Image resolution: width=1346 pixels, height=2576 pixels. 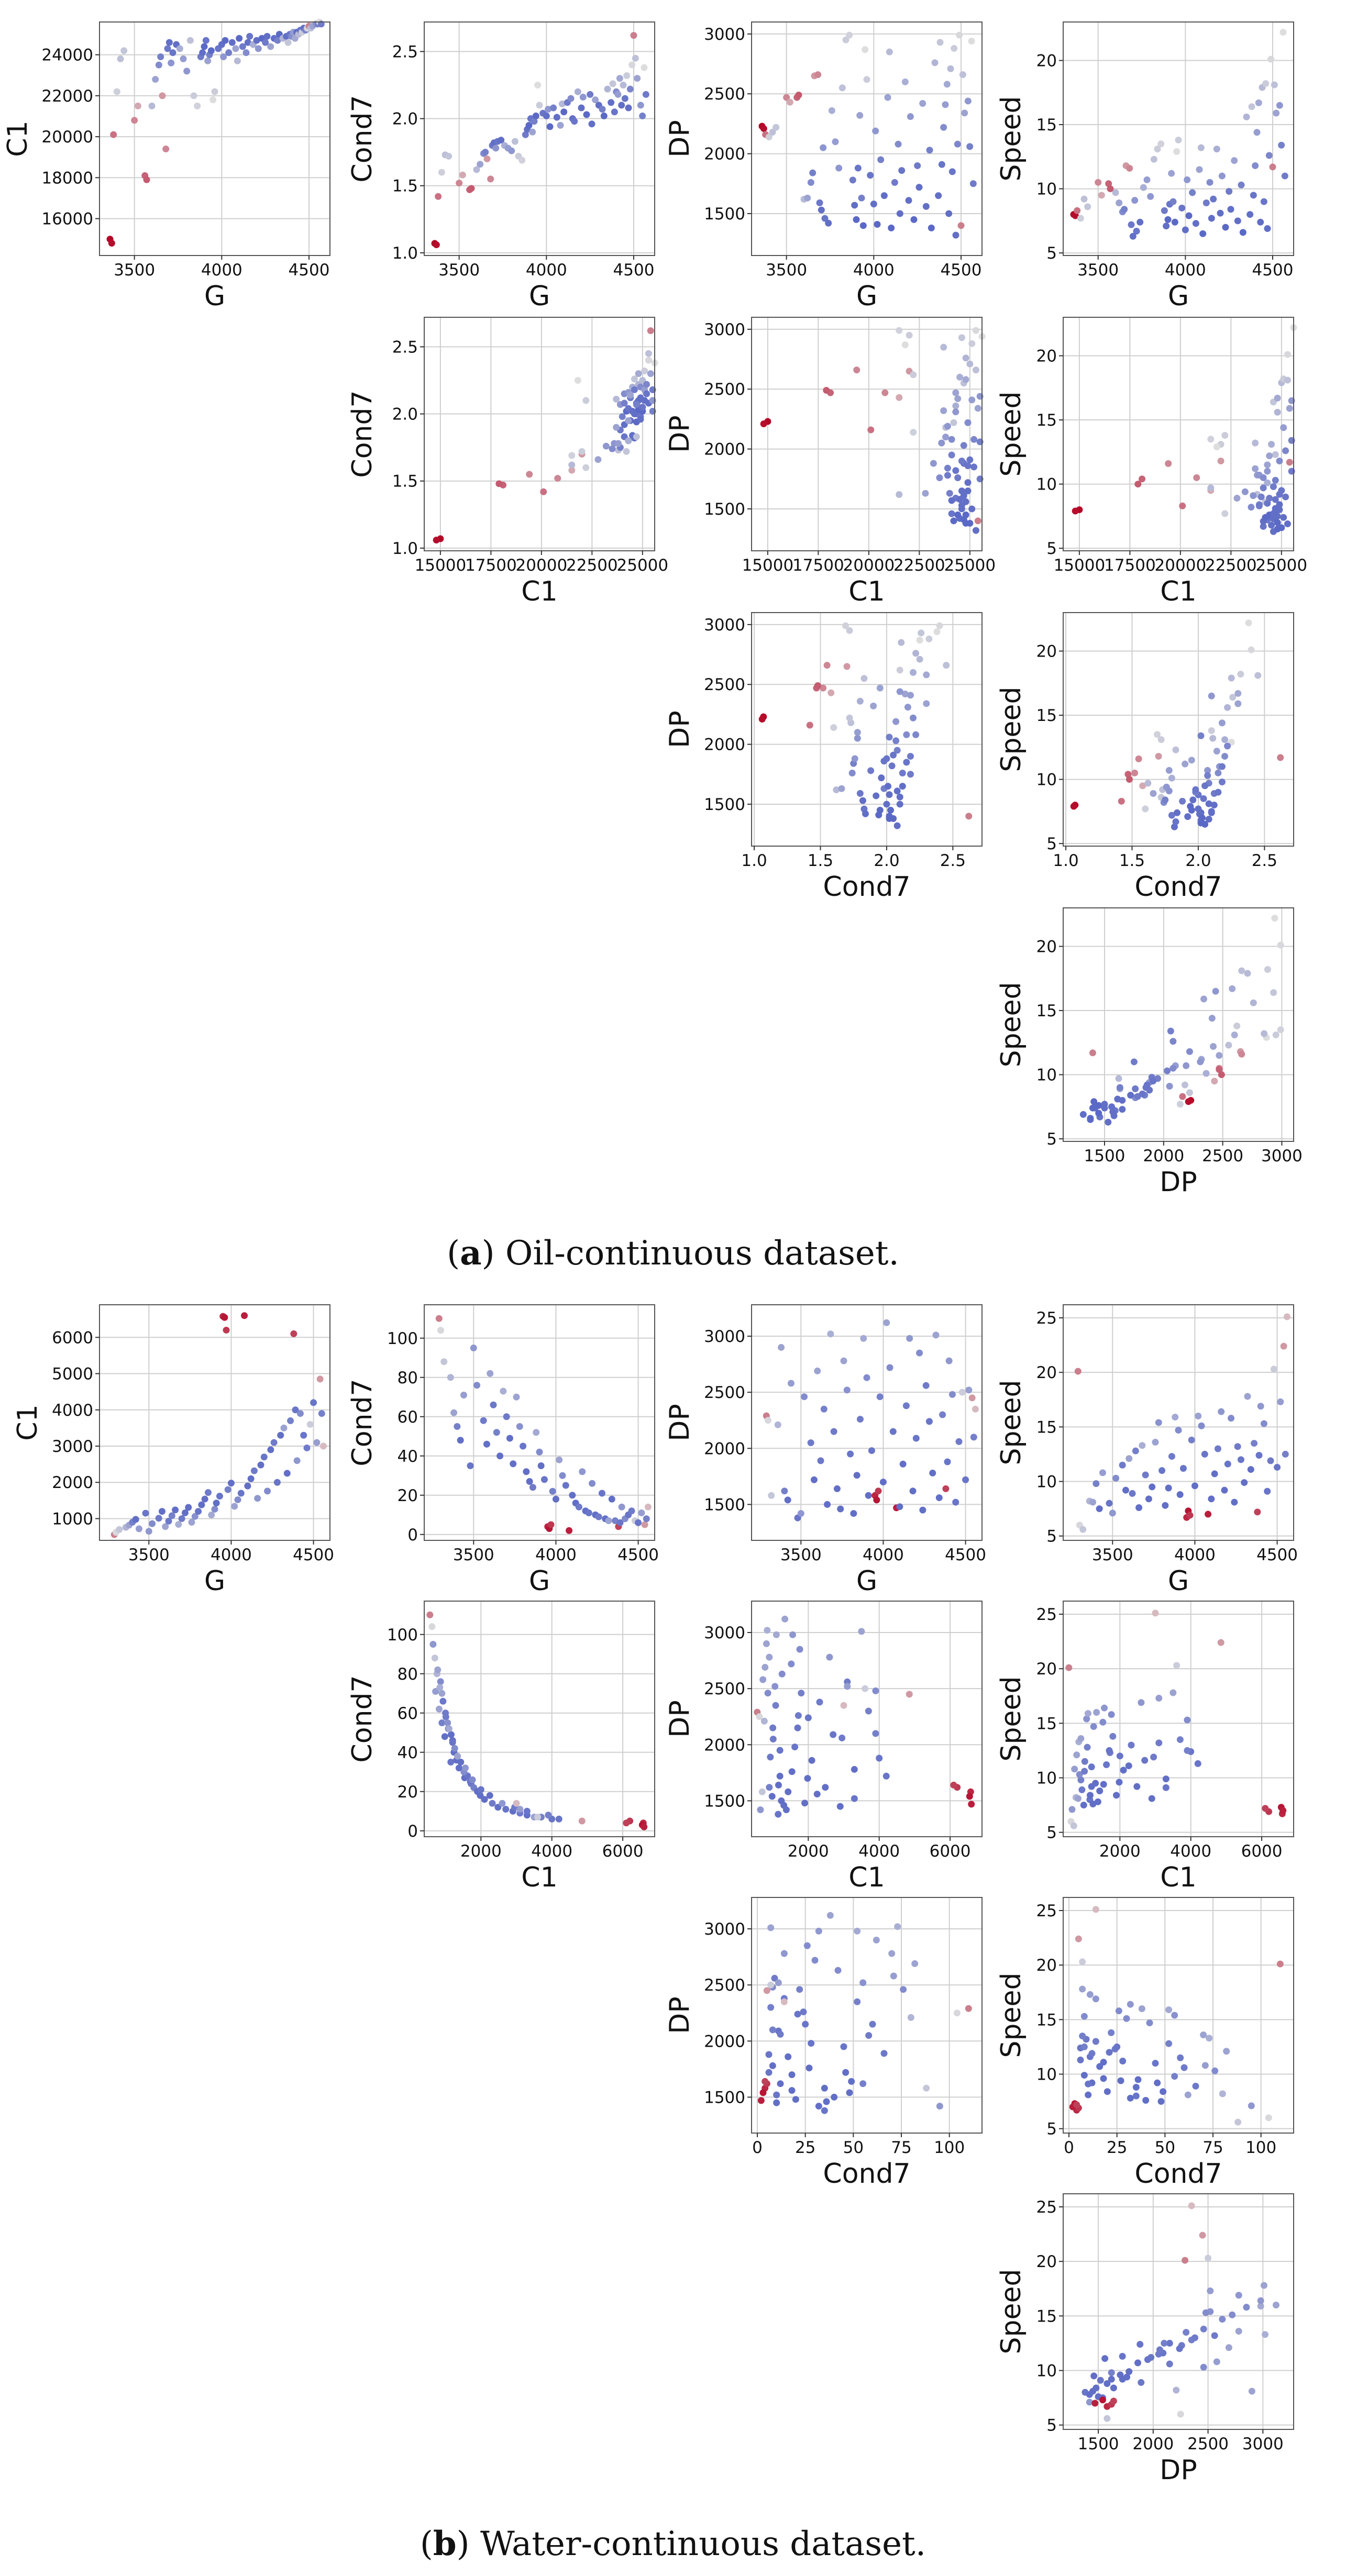 What do you see at coordinates (1273, 270) in the screenshot?
I see `x-tick-label: 4500` at bounding box center [1273, 270].